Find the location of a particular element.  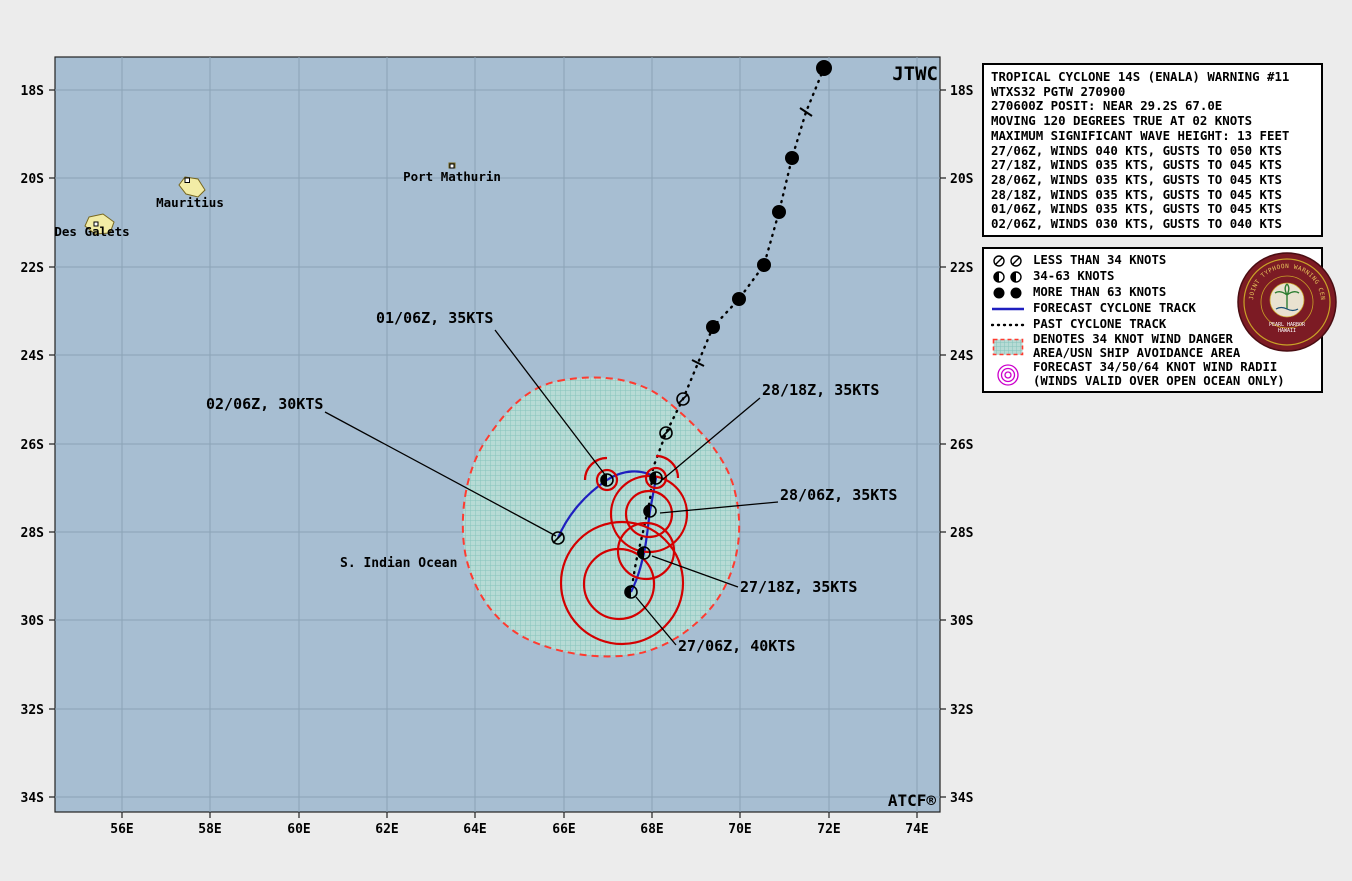

seal-waves-icon is located at coordinates (1287, 309).